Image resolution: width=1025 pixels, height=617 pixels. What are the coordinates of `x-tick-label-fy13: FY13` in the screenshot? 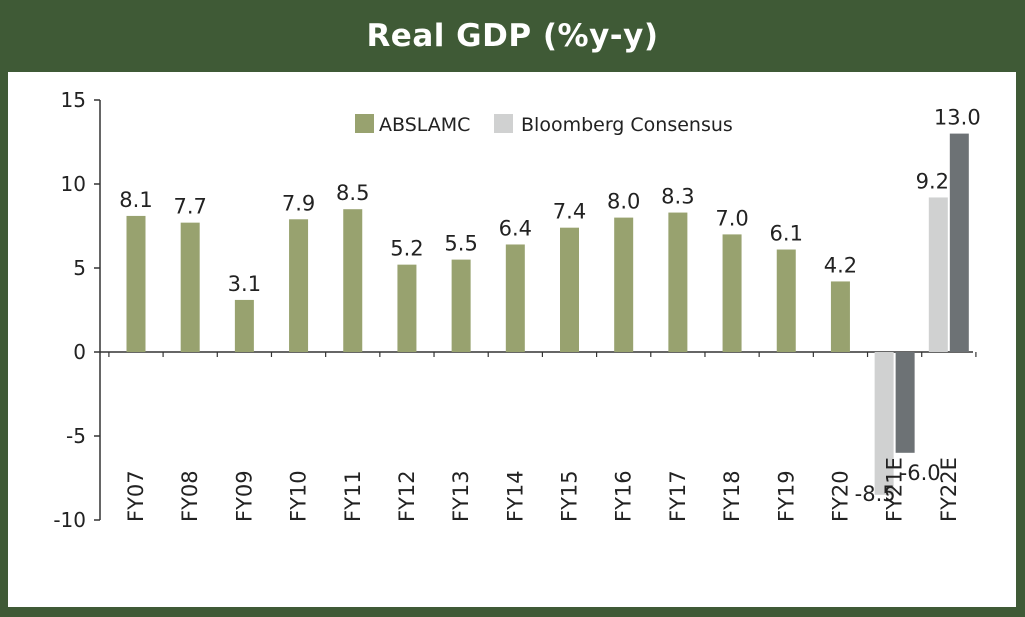 It's located at (461, 496).